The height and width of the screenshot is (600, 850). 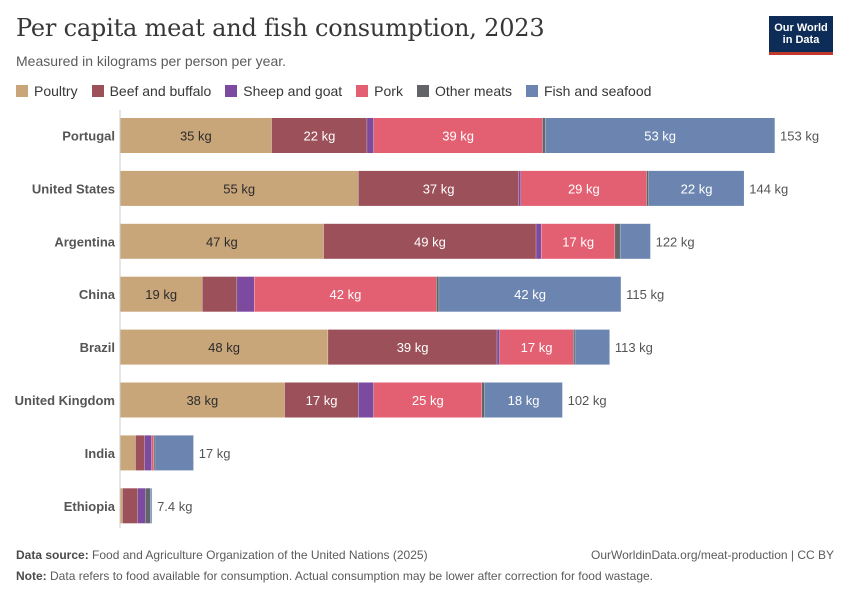 What do you see at coordinates (97, 294) in the screenshot?
I see `category-label: China` at bounding box center [97, 294].